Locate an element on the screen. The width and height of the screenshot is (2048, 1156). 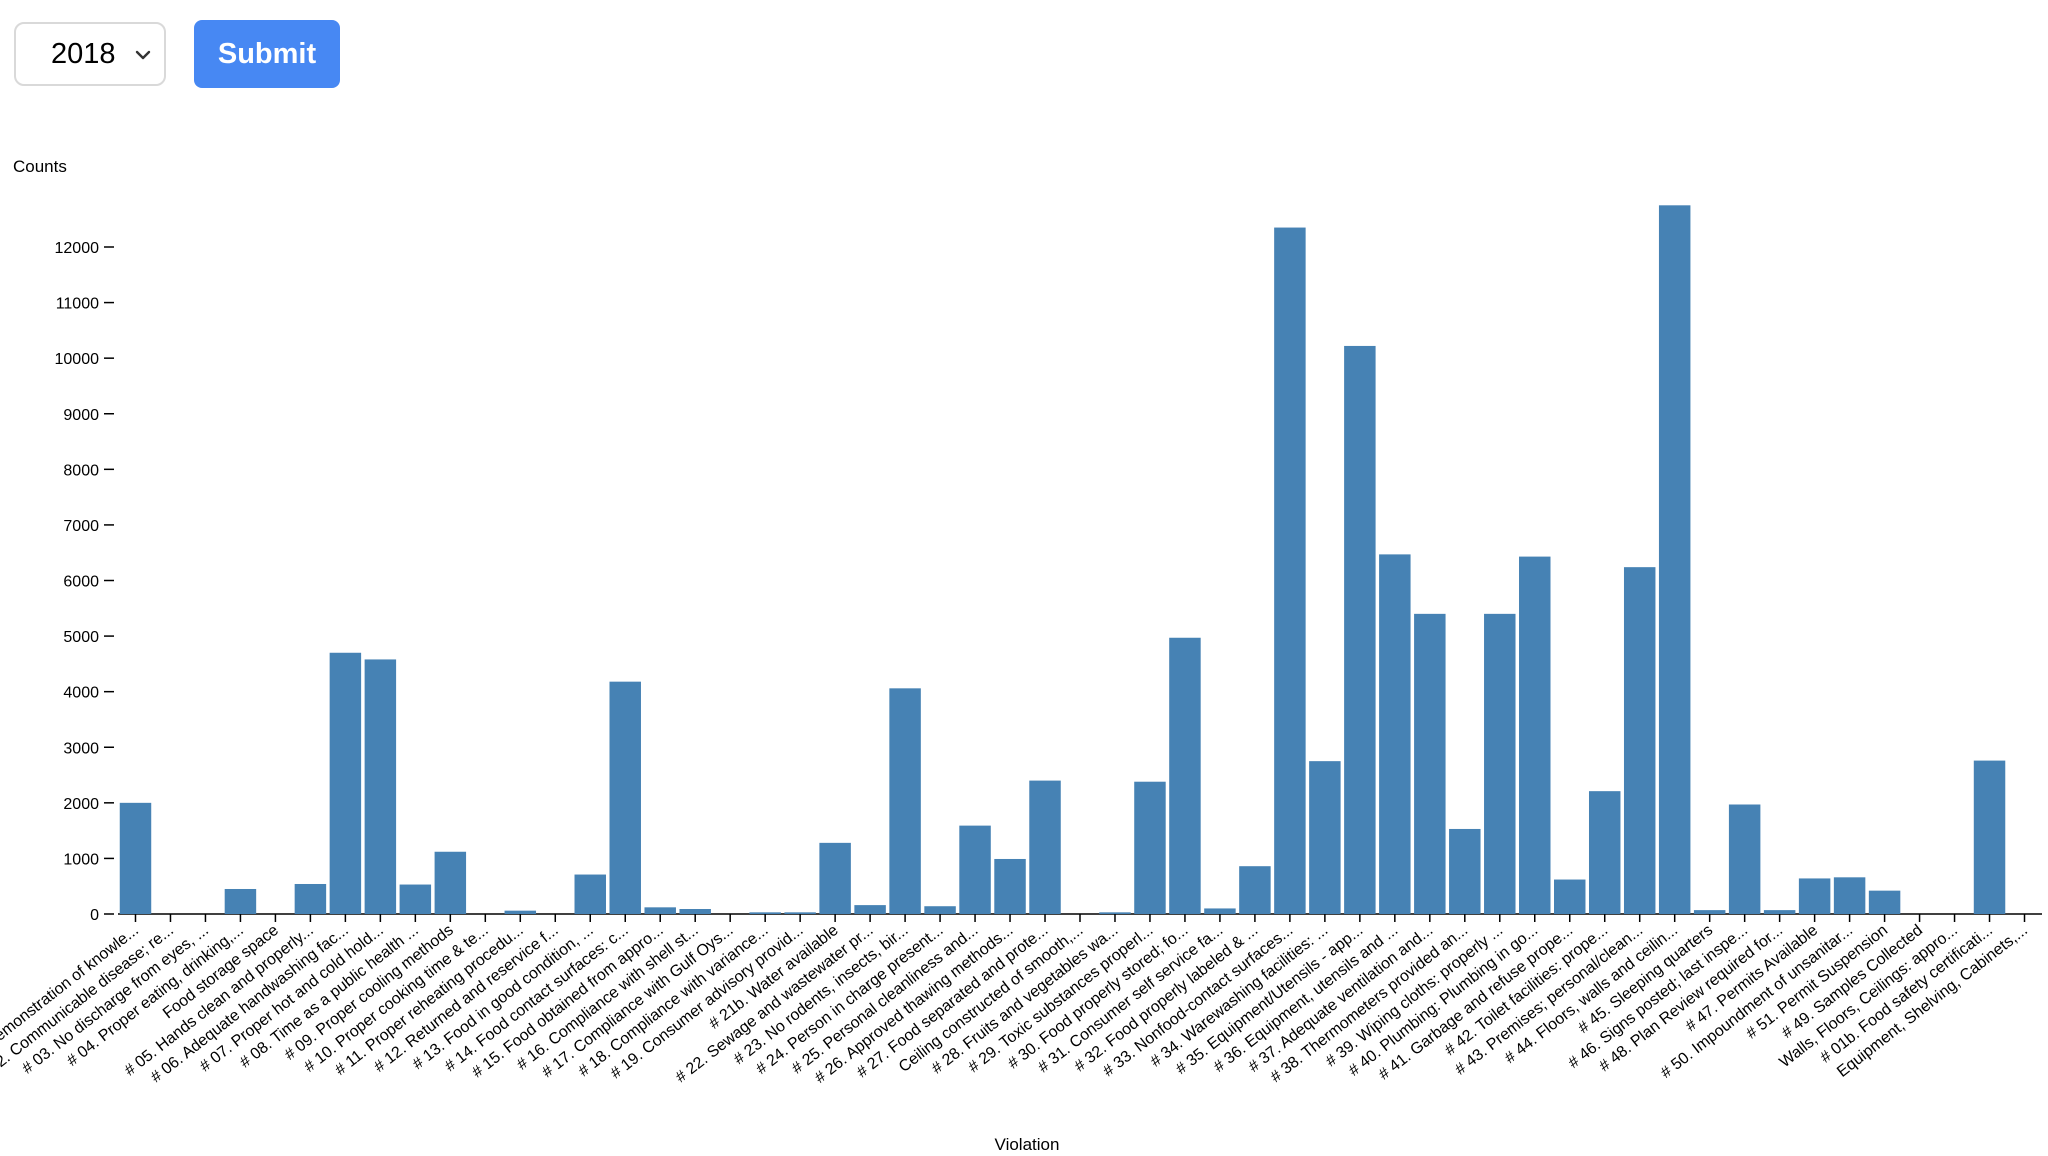
chevron-down-icon is located at coordinates (143, 55).